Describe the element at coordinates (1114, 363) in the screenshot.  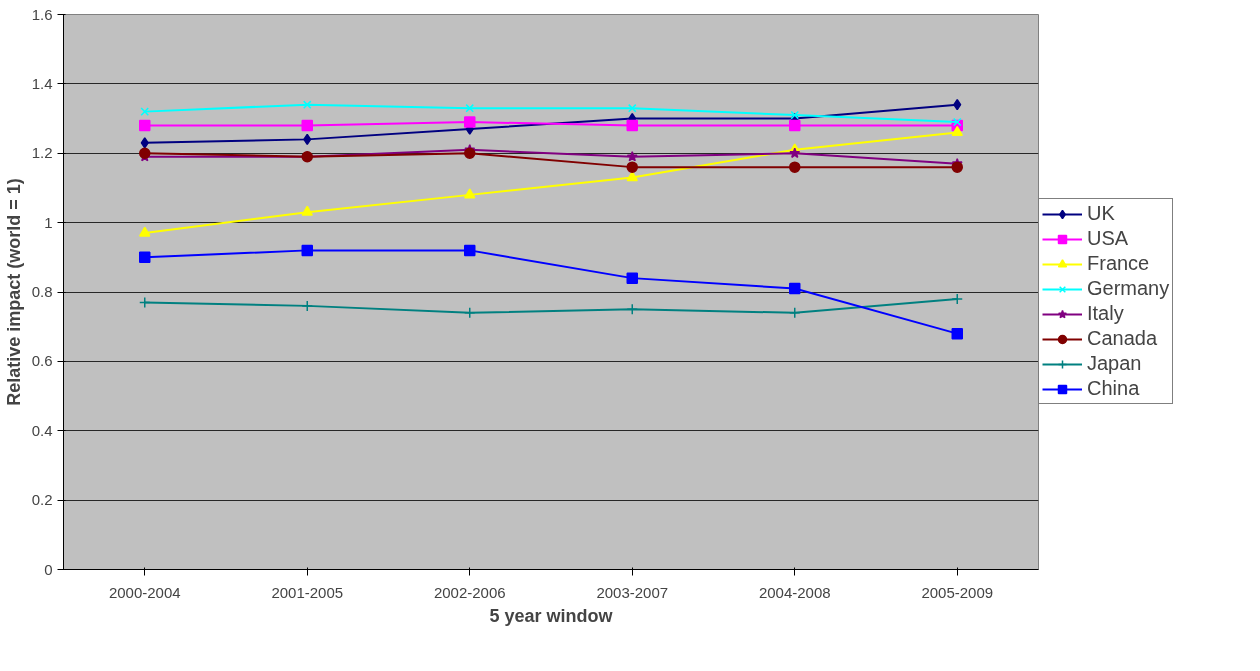
I see `legend-label: Japan` at that location.